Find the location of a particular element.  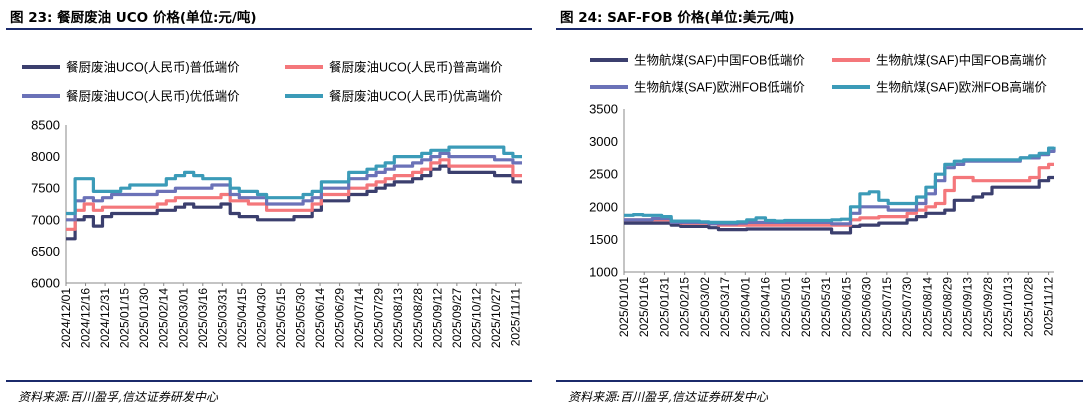

y-tick-label: 2500 is located at coordinates (603, 174).